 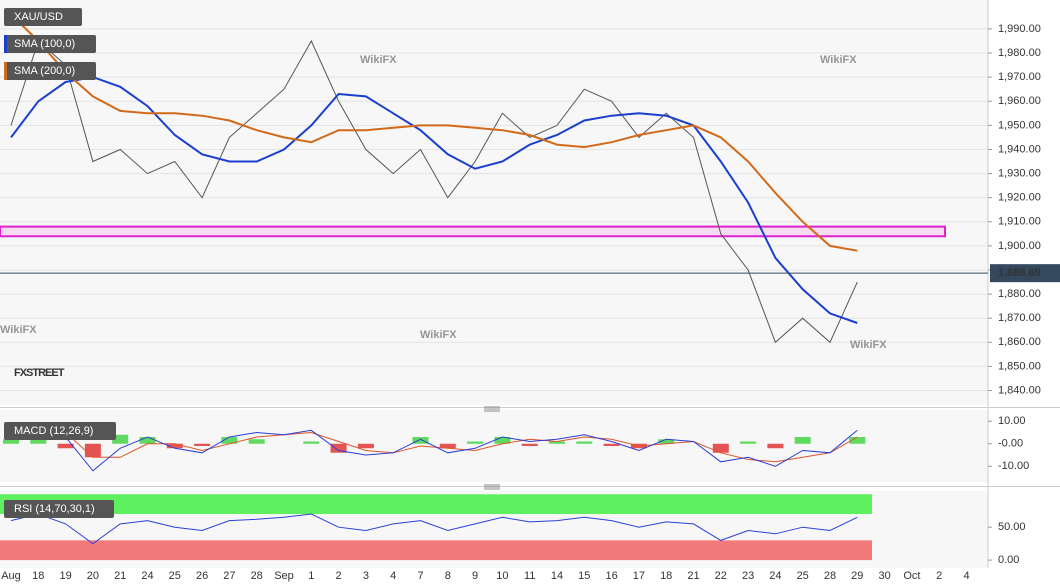 I want to click on x-tick-label: 22, so click(x=721, y=576).